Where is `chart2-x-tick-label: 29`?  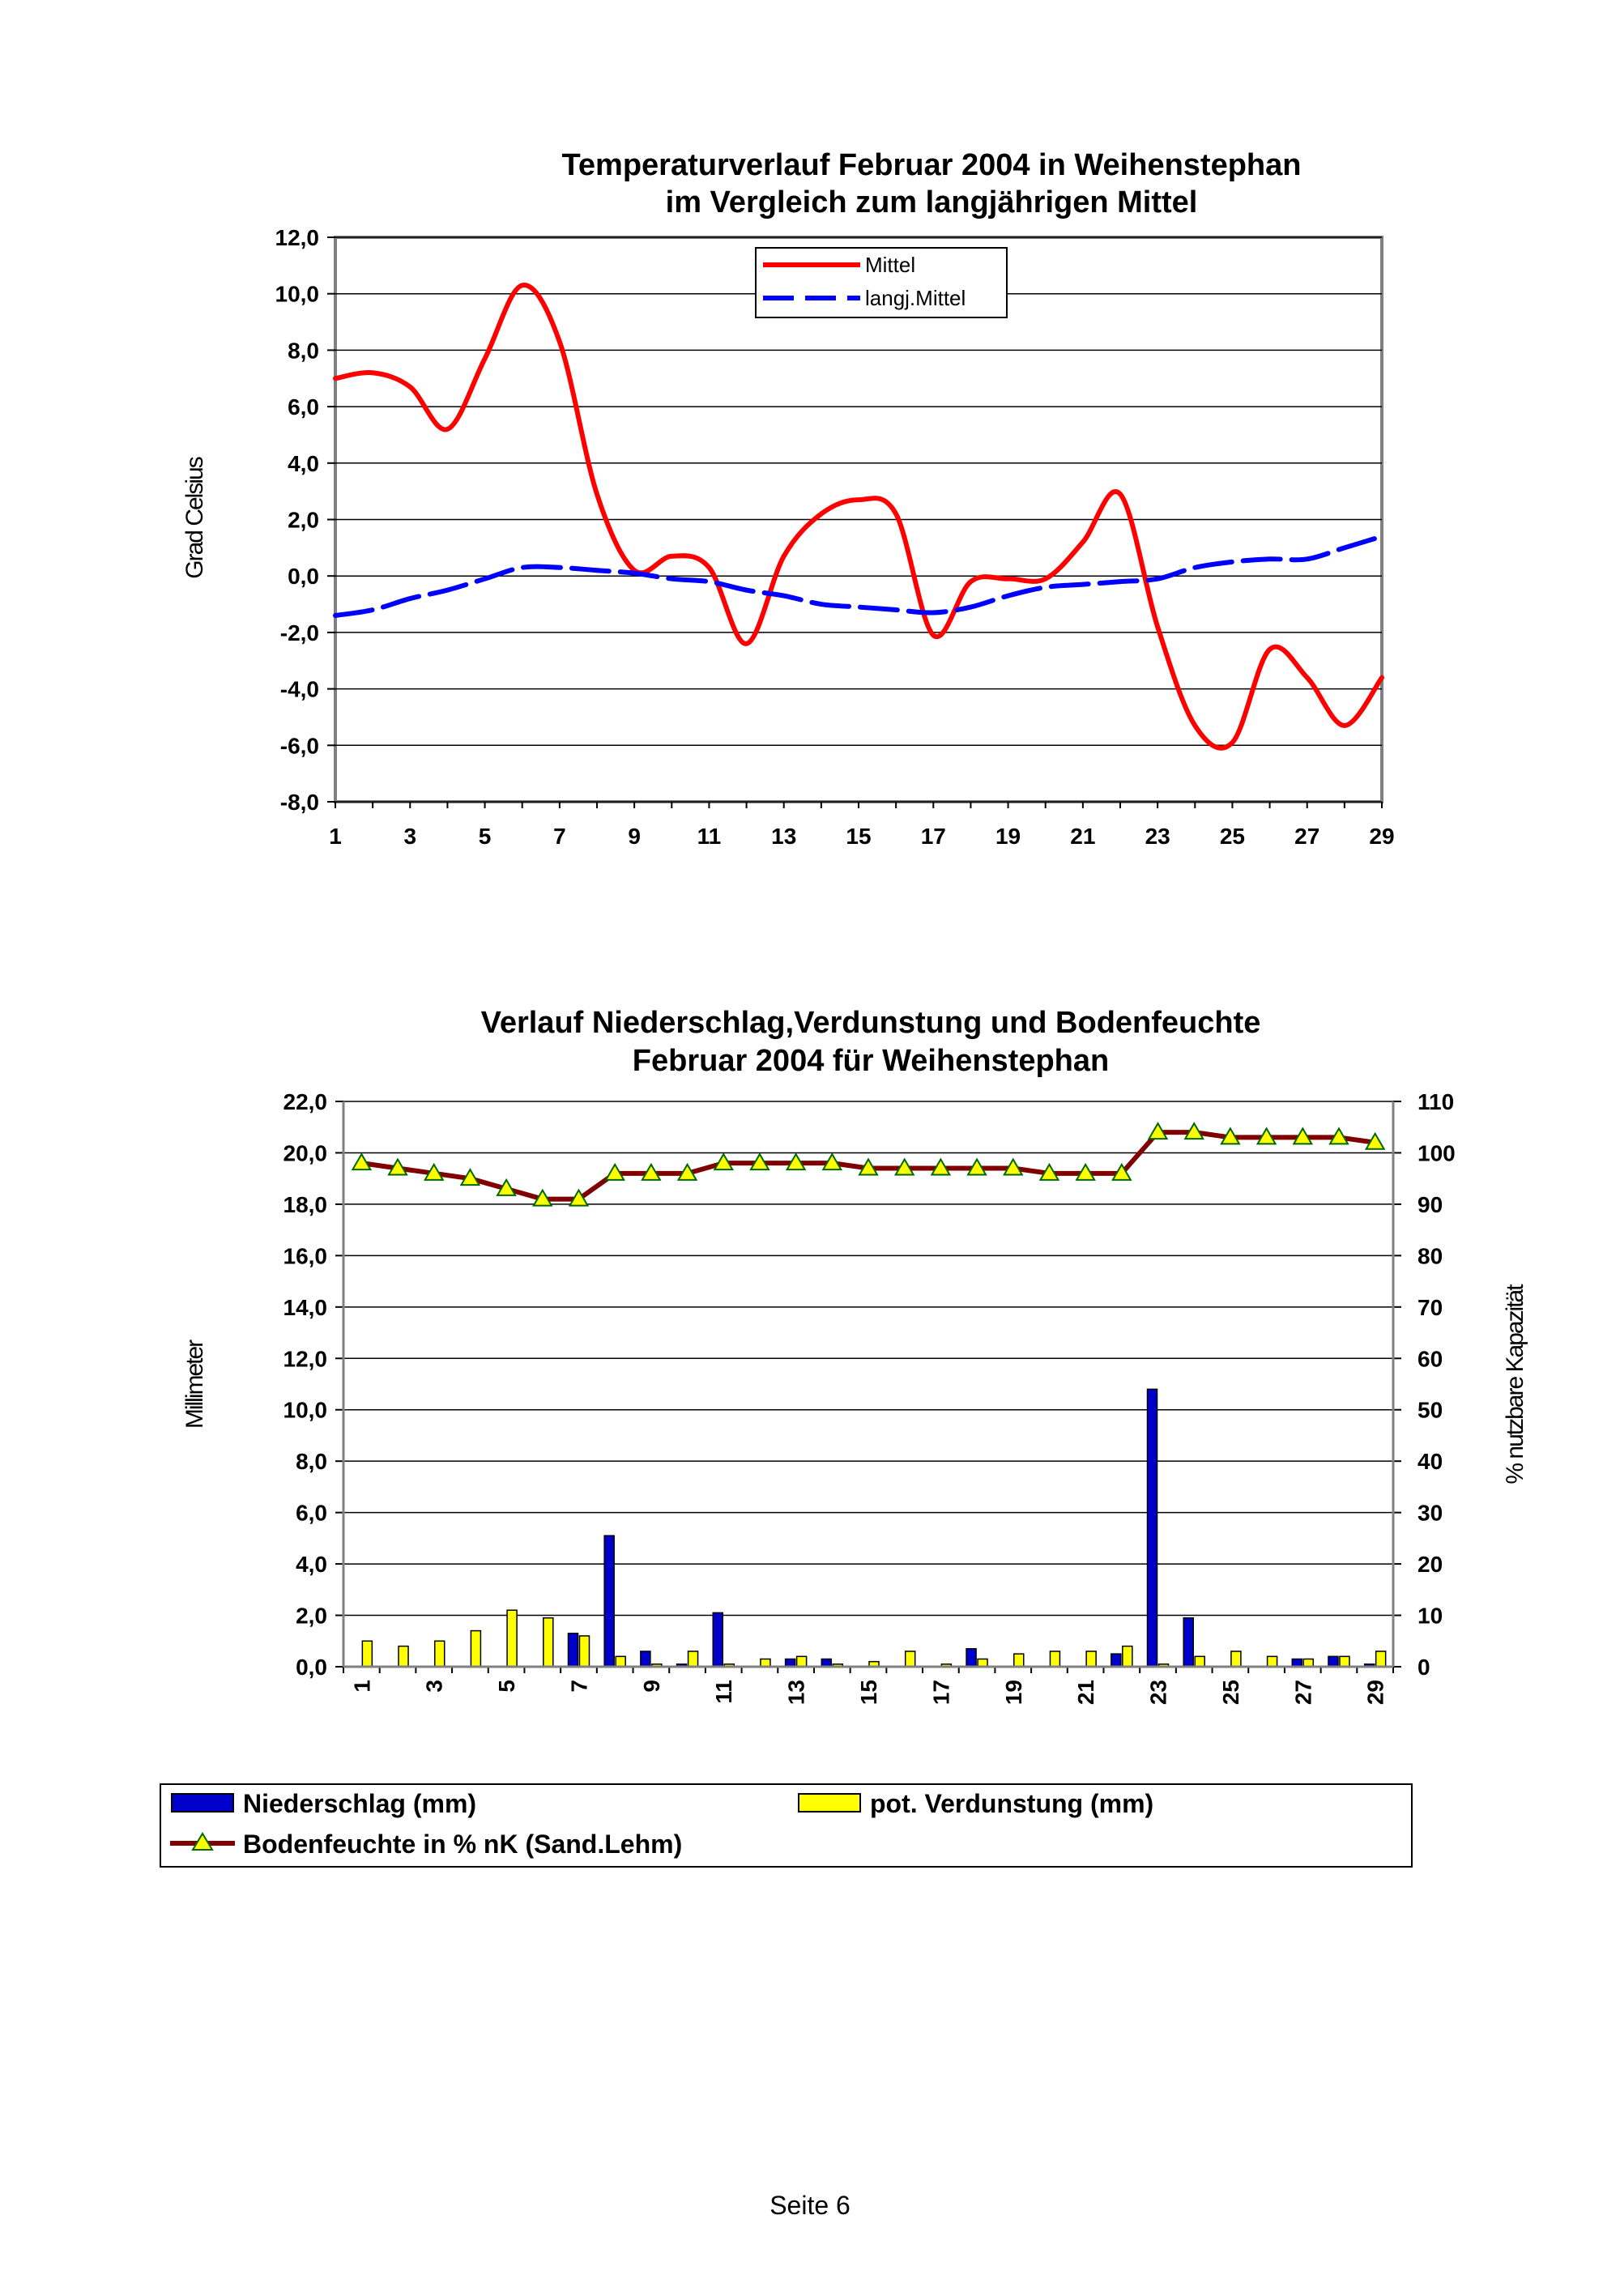
chart2-x-tick-label: 29 is located at coordinates (1375, 1692).